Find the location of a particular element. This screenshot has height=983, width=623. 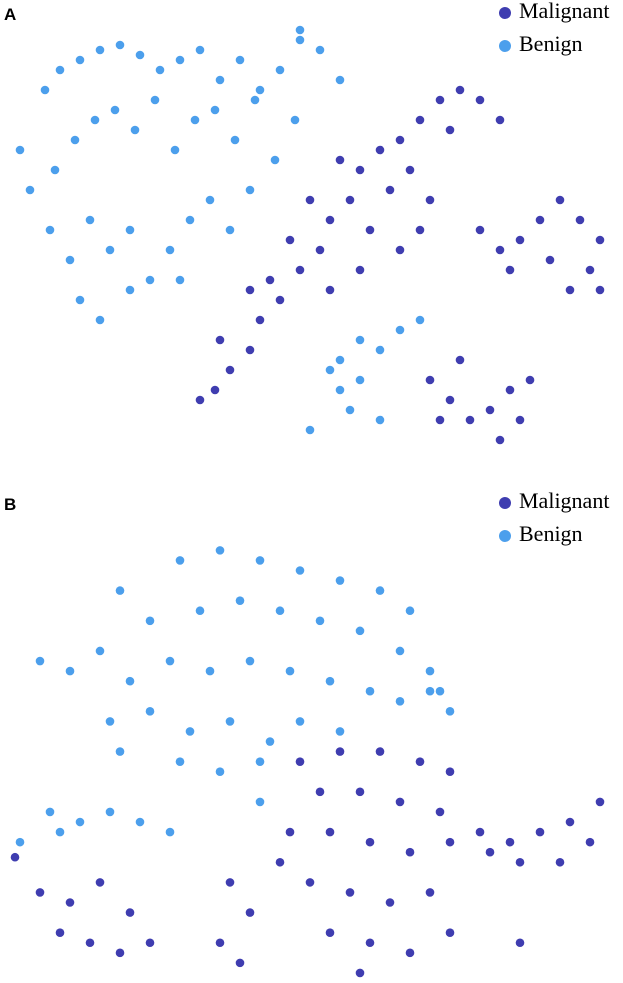

panel-label: A is located at coordinates (10, 14).